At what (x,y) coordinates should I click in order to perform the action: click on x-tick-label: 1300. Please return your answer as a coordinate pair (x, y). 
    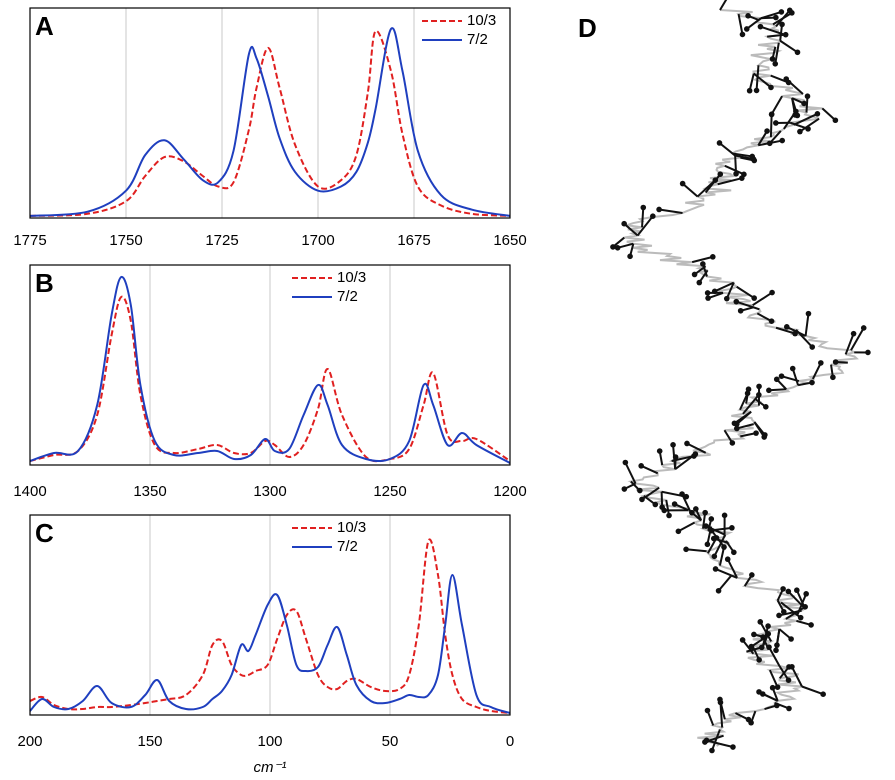
    Looking at the image, I should click on (269, 491).